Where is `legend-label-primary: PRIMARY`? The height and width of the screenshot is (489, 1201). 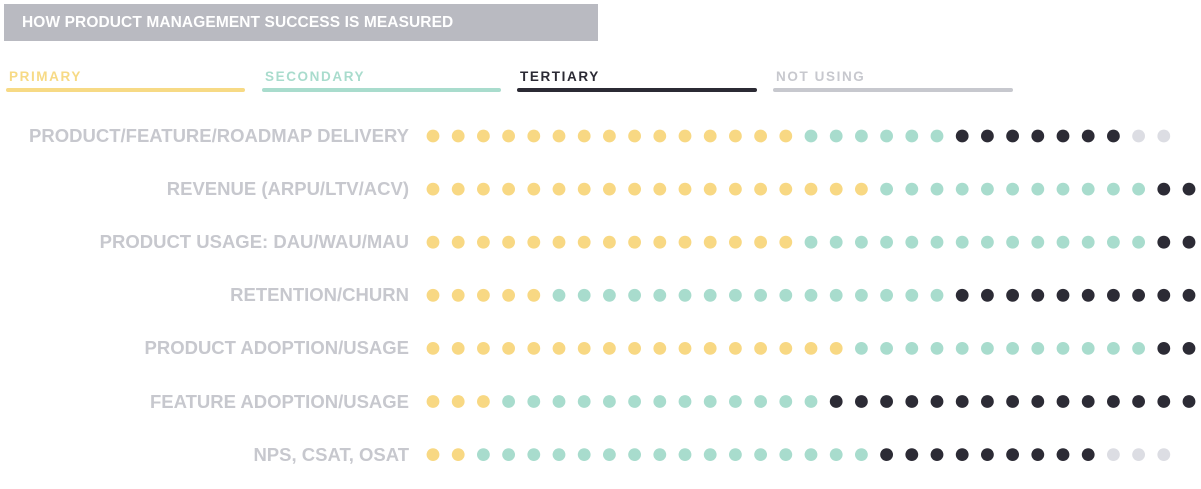
legend-label-primary: PRIMARY is located at coordinates (45, 76).